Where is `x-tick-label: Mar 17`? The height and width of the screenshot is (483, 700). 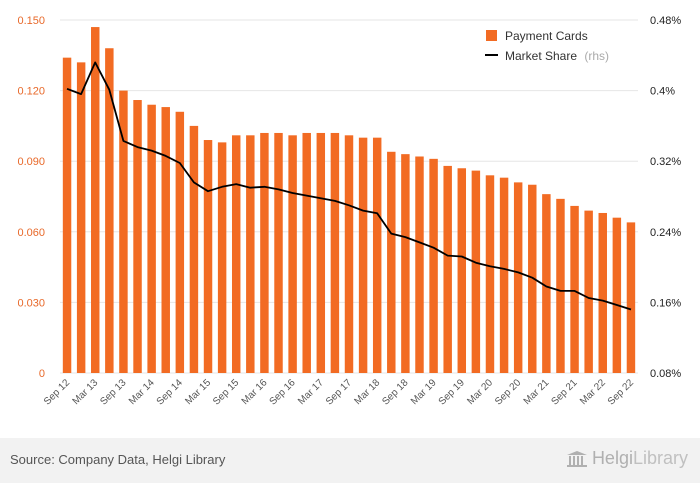
x-tick-label: Mar 17 is located at coordinates (311, 392).